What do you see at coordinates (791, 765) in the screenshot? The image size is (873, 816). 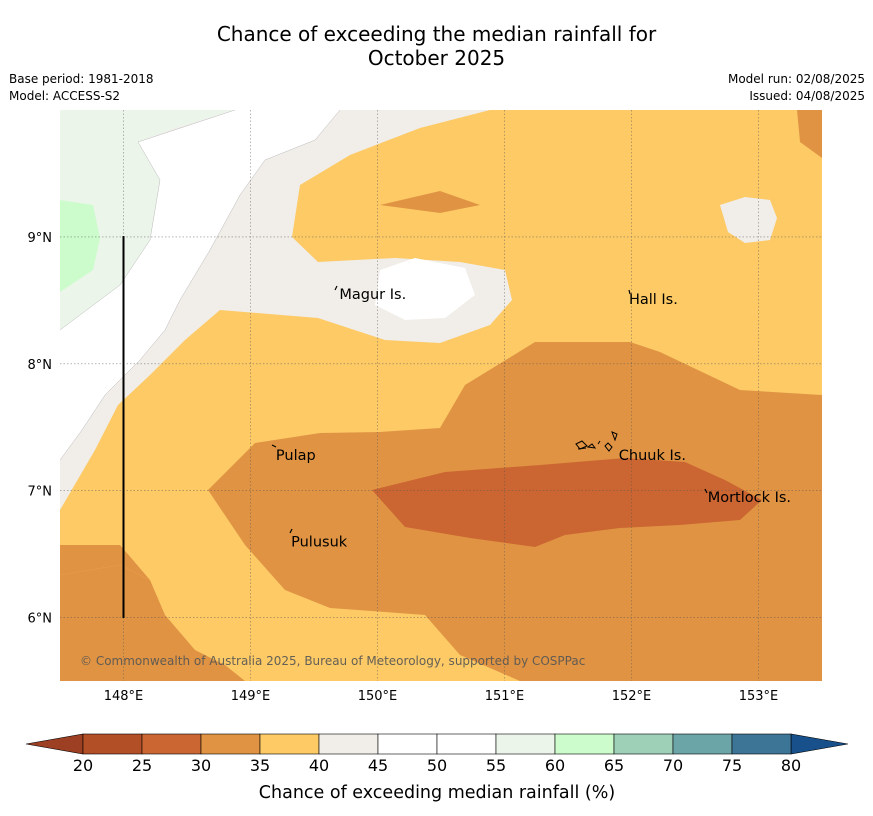 I see `colorbar-tick-label: 80` at bounding box center [791, 765].